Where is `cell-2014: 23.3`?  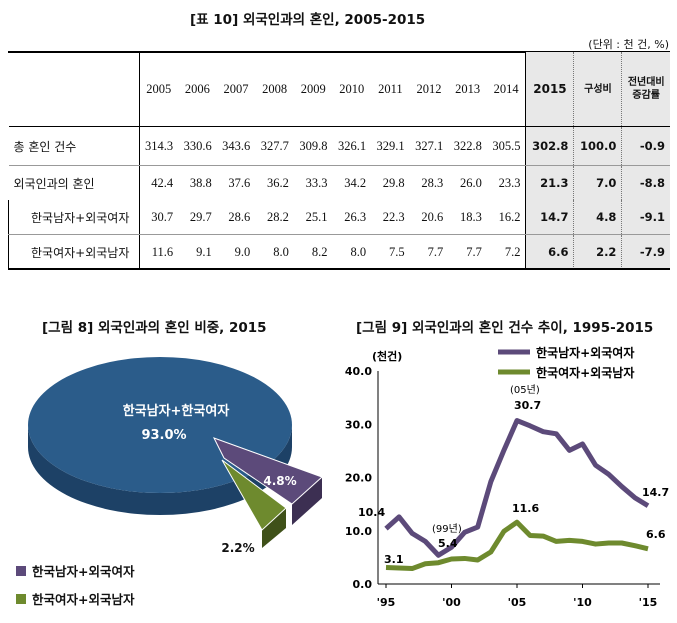
cell-2014: 23.3 is located at coordinates (509, 182).